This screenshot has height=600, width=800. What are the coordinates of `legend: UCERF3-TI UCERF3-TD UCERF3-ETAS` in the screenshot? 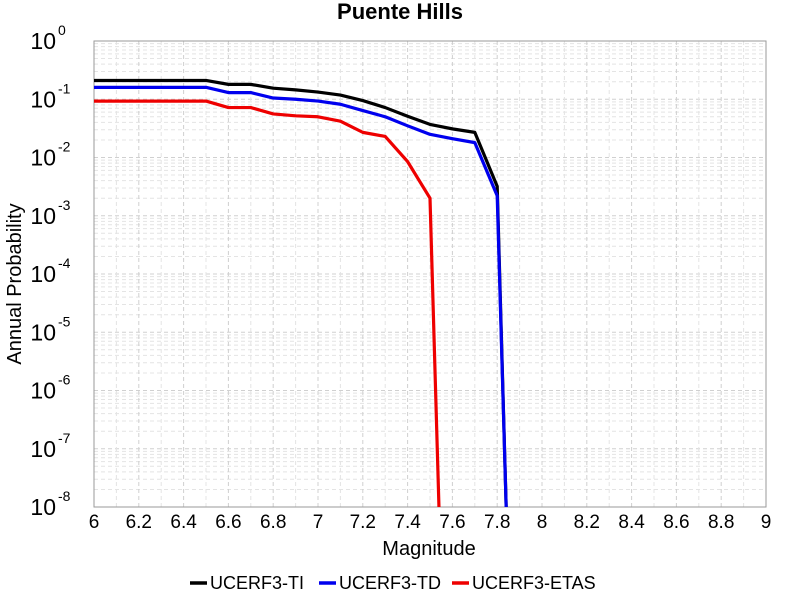 It's located at (393, 583).